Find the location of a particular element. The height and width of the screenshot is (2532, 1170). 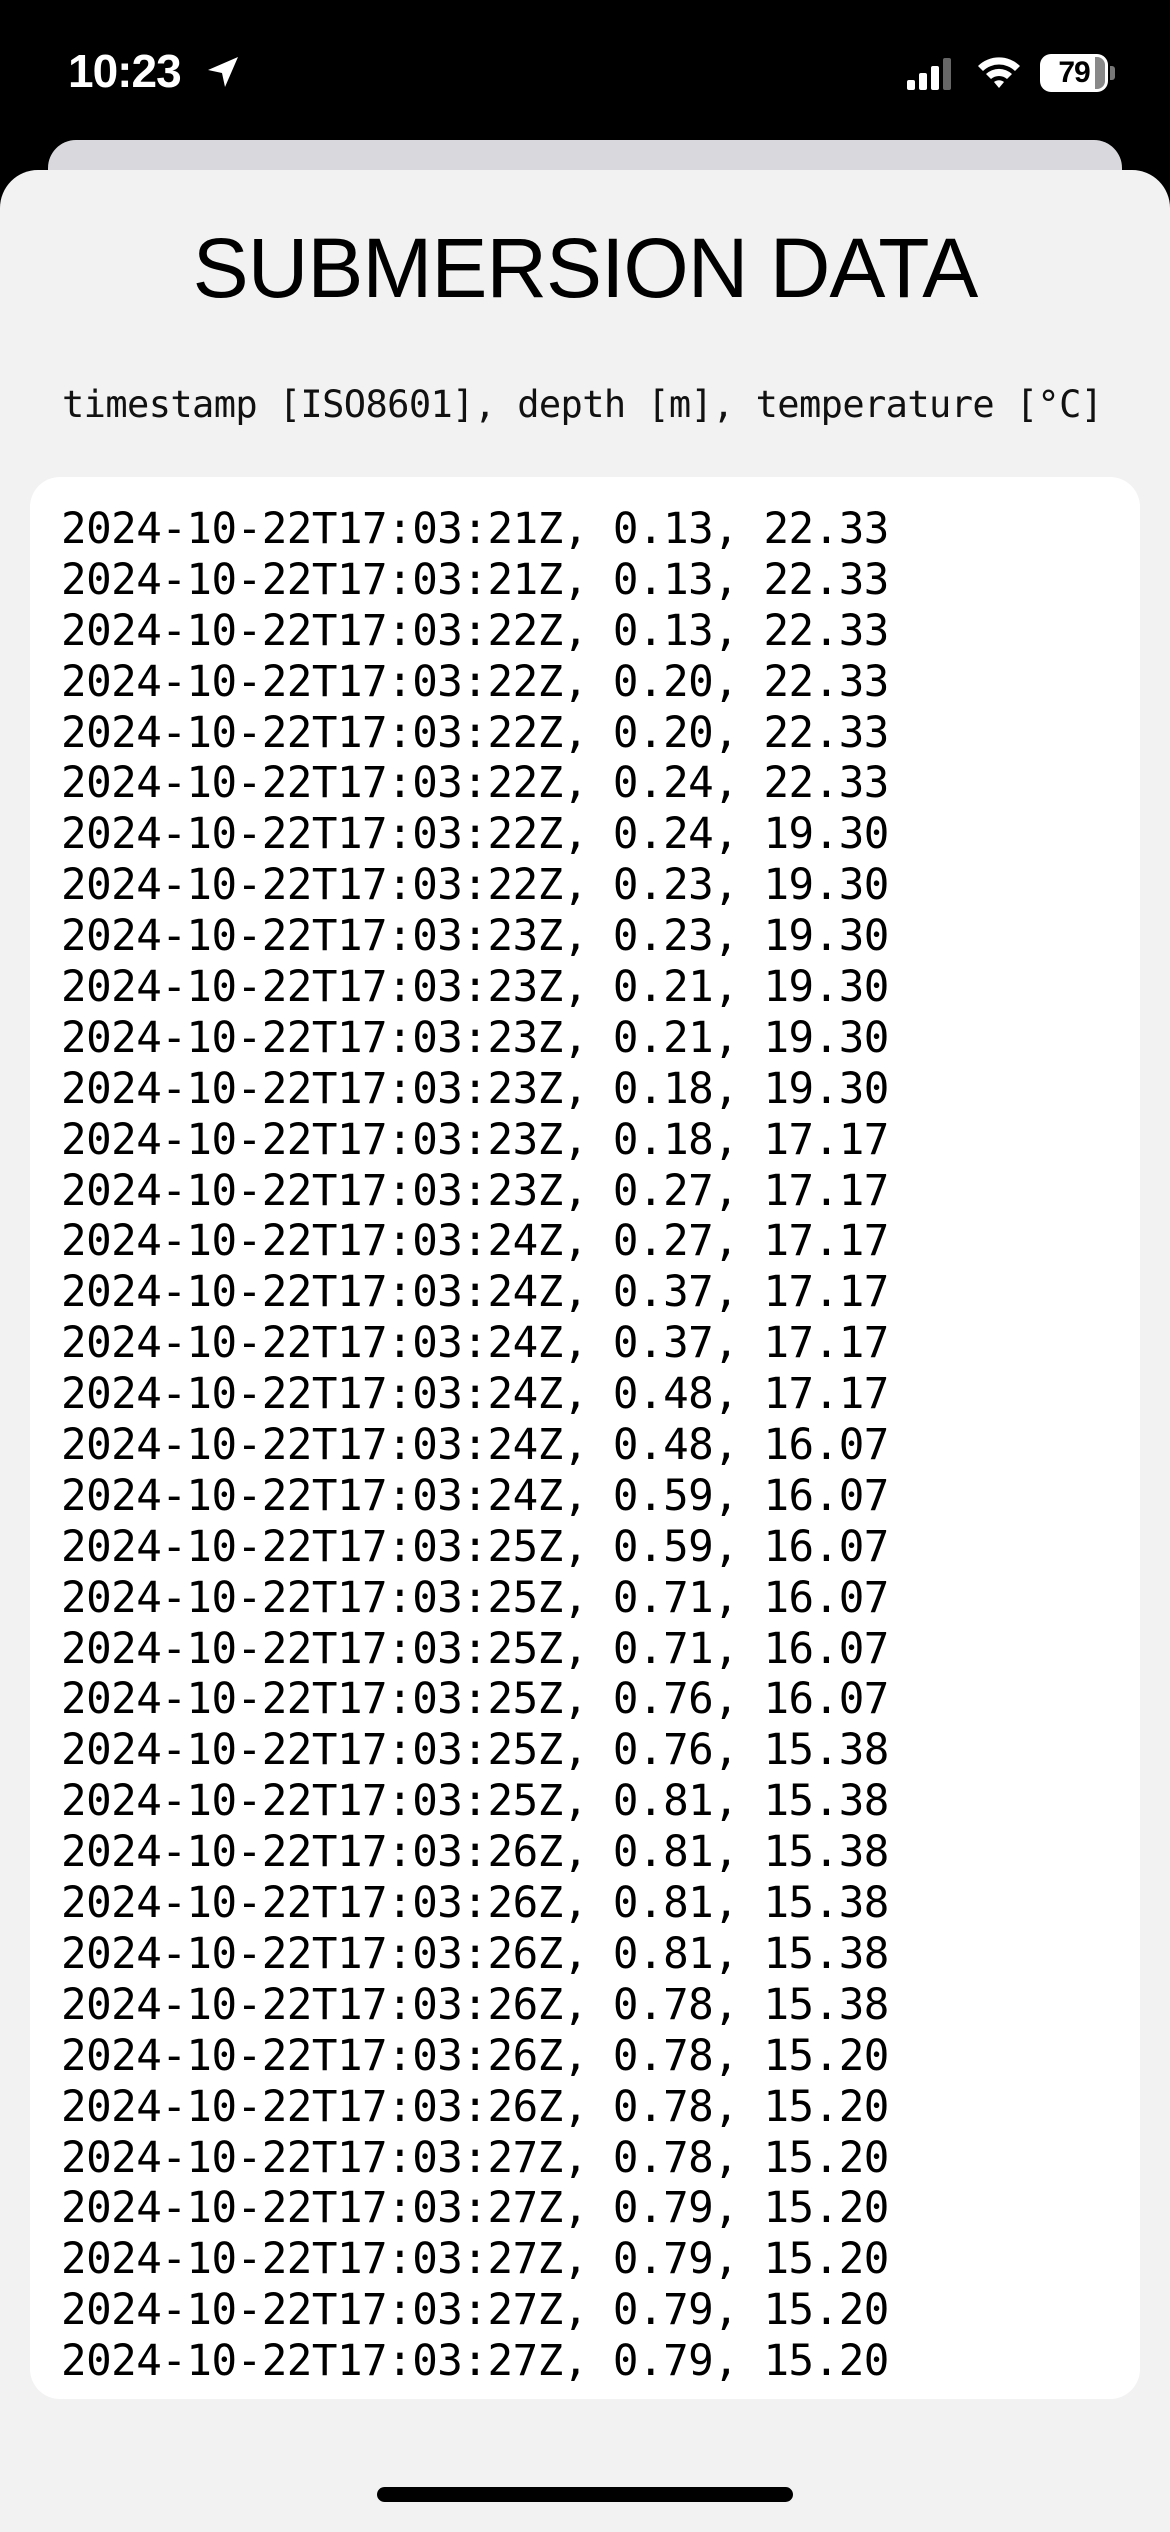

status-time: 10:23 is located at coordinates (125, 71).